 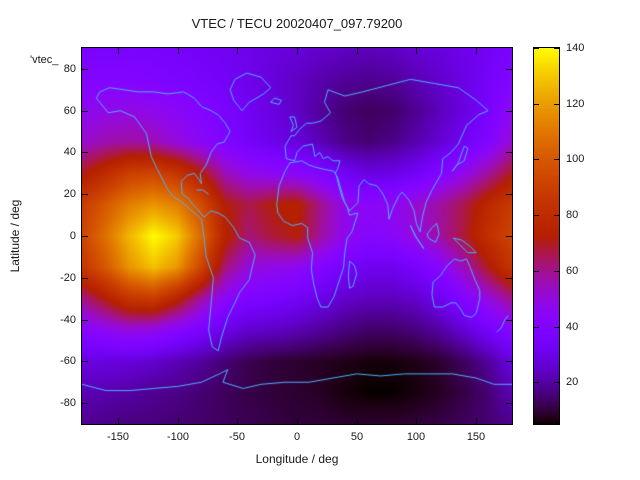 I want to click on x-tick-label: 100, so click(x=416, y=437).